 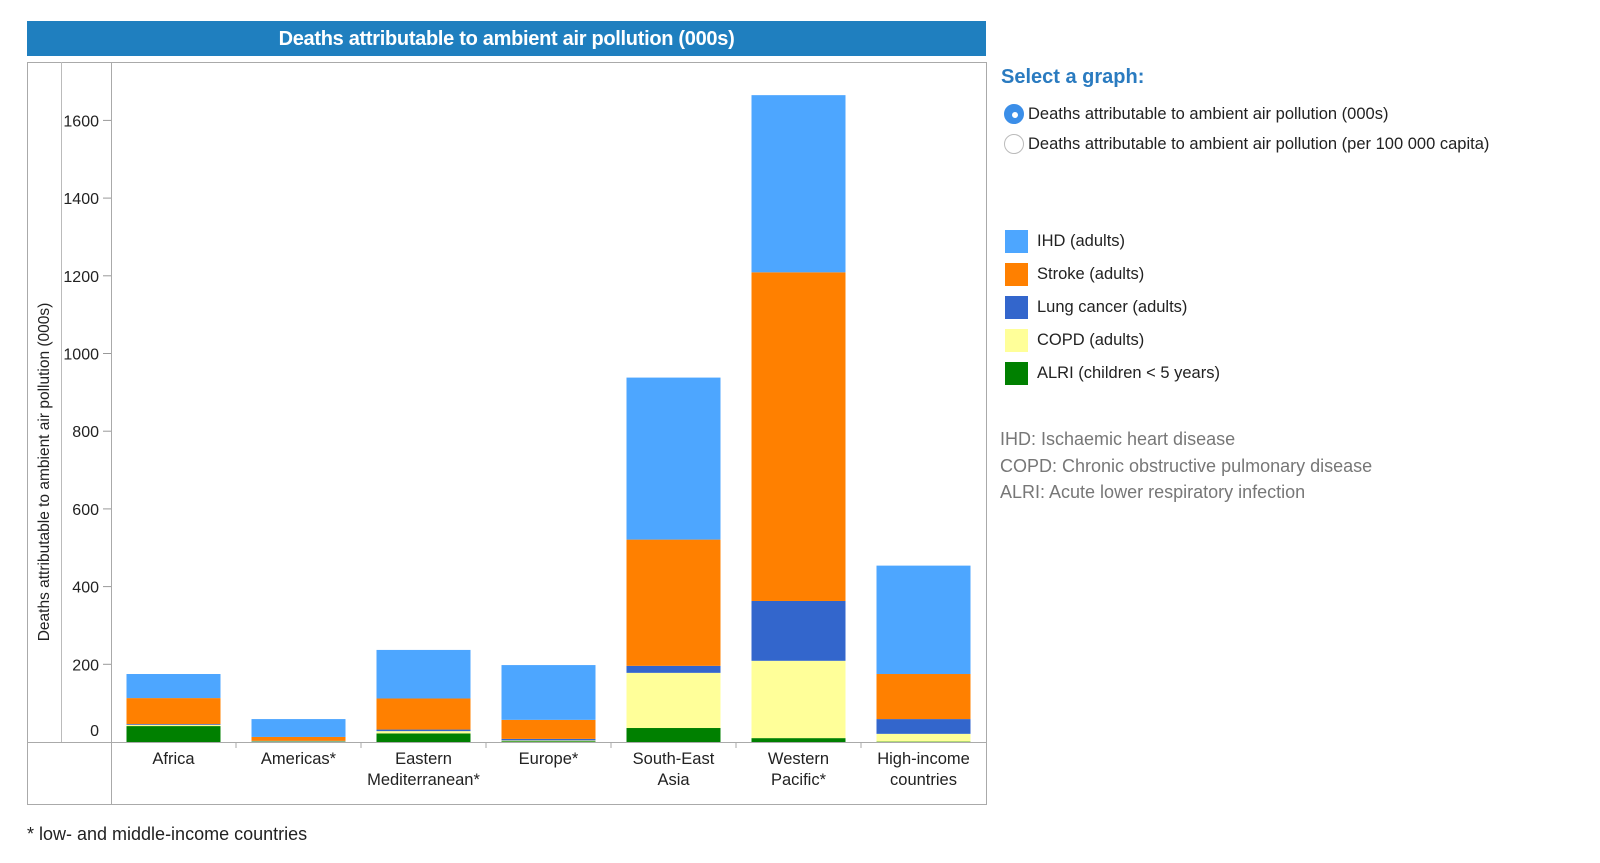 I want to click on y-tick-label: 800, so click(x=85, y=432).